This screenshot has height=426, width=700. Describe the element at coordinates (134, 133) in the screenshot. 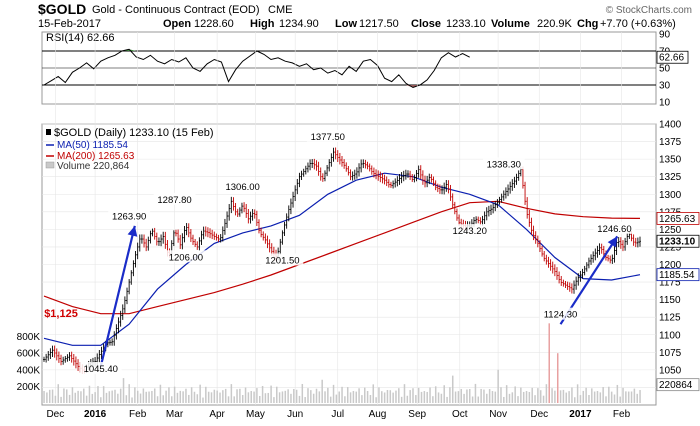

I see `legend-price: $GOLD (Daily) 1233.10 (15 Feb)` at that location.